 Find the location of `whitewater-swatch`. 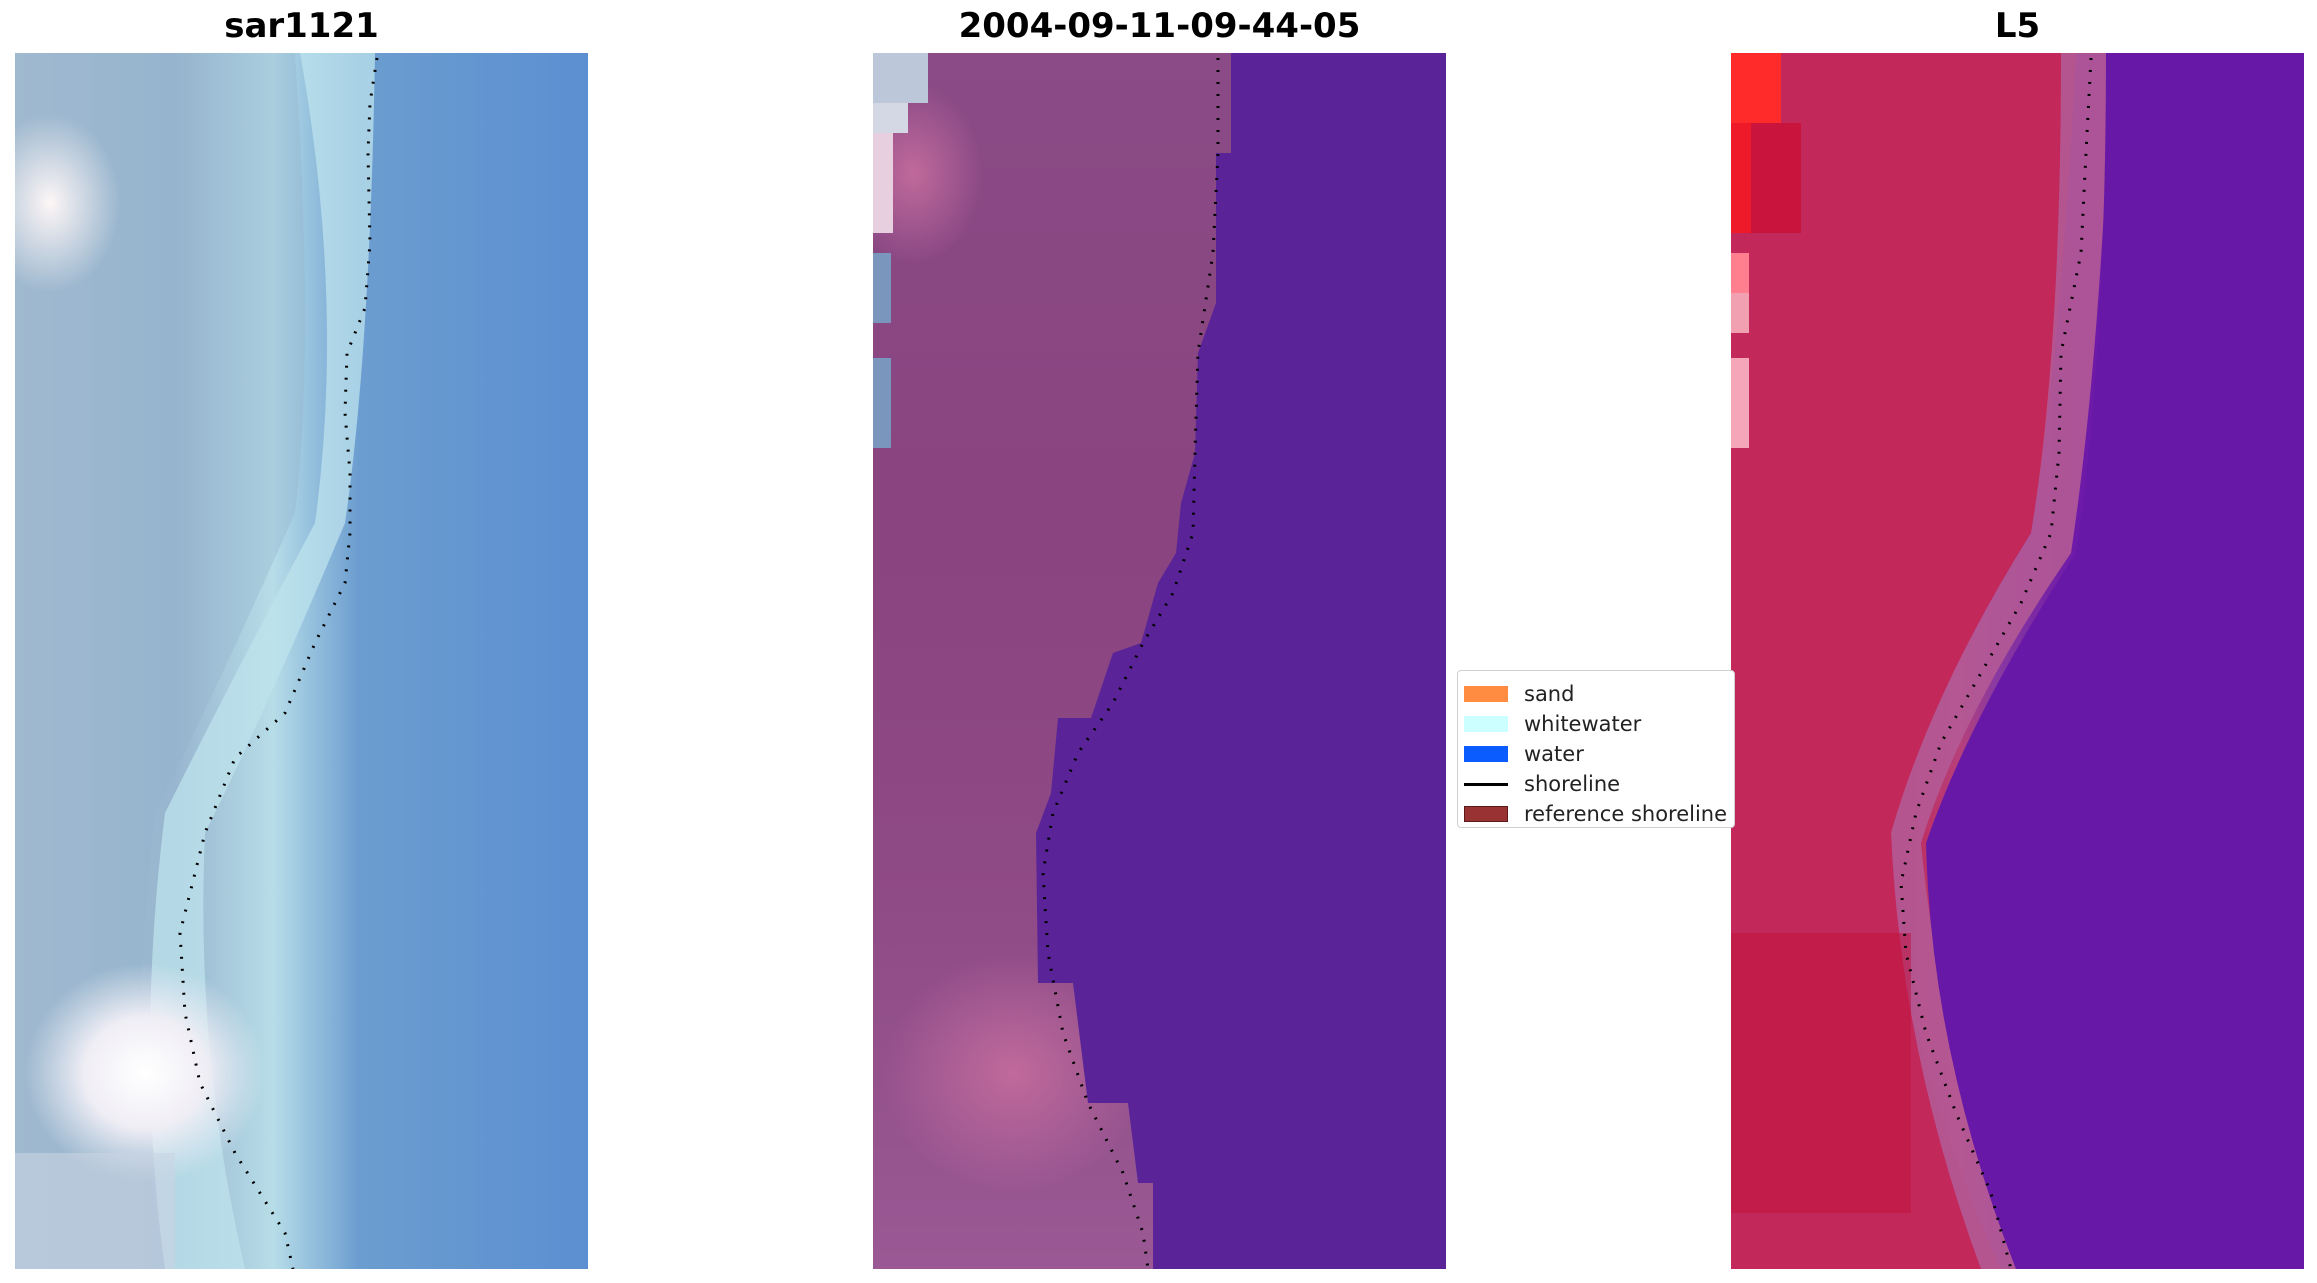

whitewater-swatch is located at coordinates (1486, 724).